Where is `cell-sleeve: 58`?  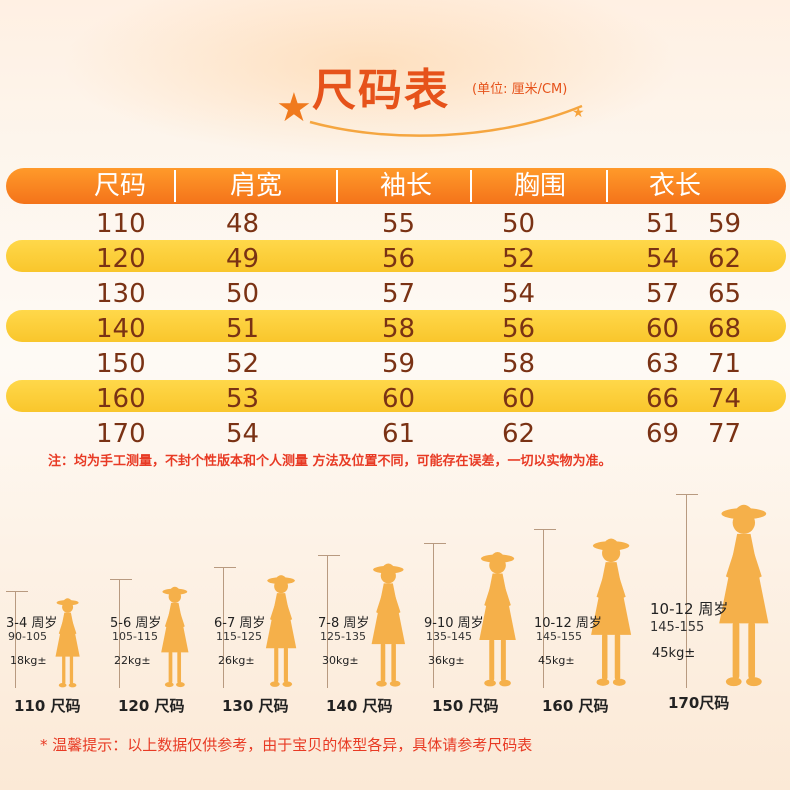 cell-sleeve: 58 is located at coordinates (399, 329).